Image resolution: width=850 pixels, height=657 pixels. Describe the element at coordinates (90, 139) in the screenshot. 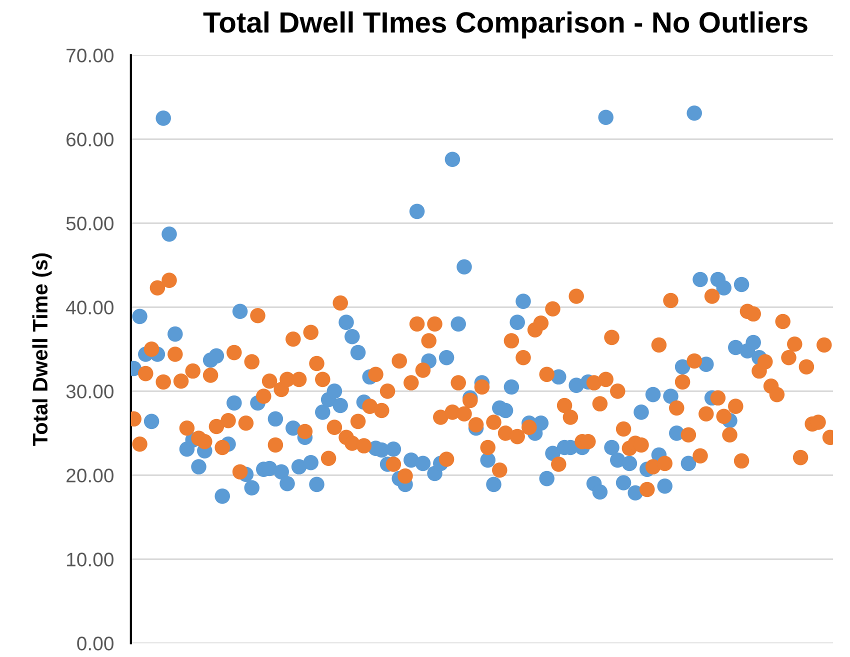

I see `y-tick-label: 60.00` at that location.